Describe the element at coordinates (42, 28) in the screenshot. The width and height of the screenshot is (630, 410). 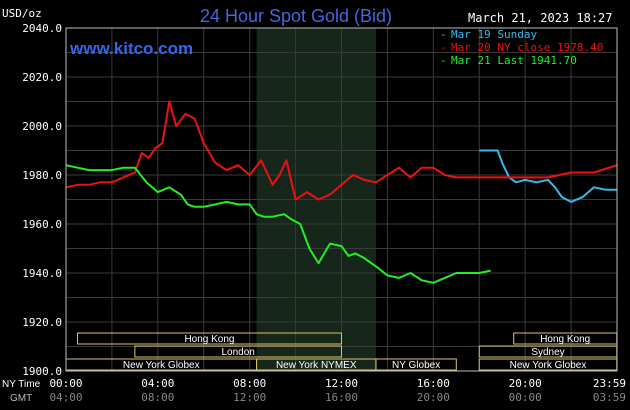
I see `y-tick-label: 2040.0` at that location.